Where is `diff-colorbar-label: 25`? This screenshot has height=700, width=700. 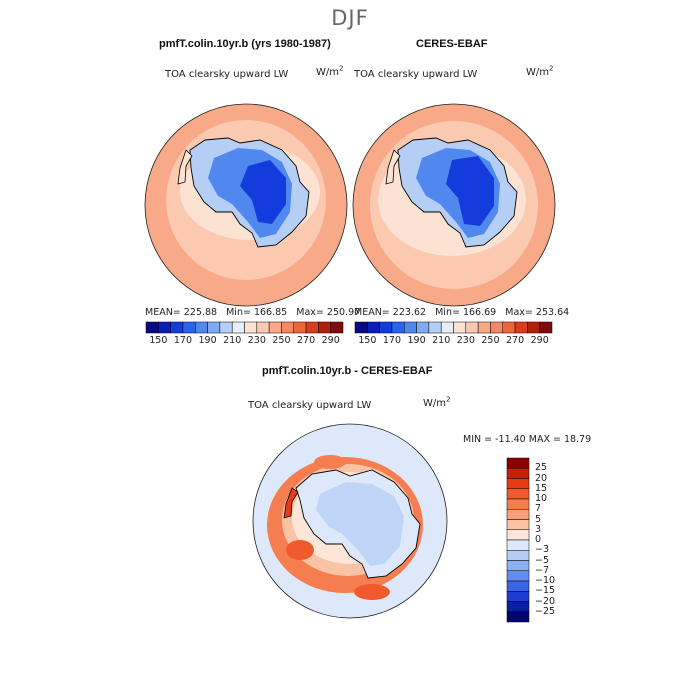
diff-colorbar-label: 25 is located at coordinates (541, 468).